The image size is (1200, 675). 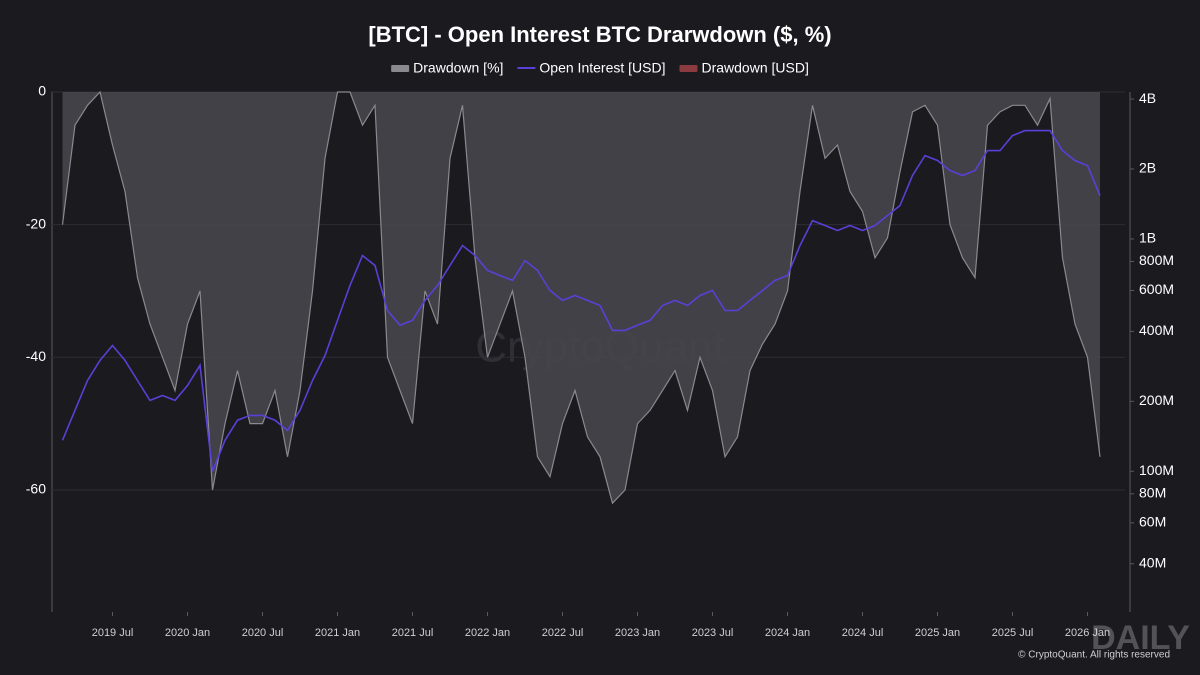 I want to click on x-tick-label: 2024 Jul, so click(x=863, y=633).